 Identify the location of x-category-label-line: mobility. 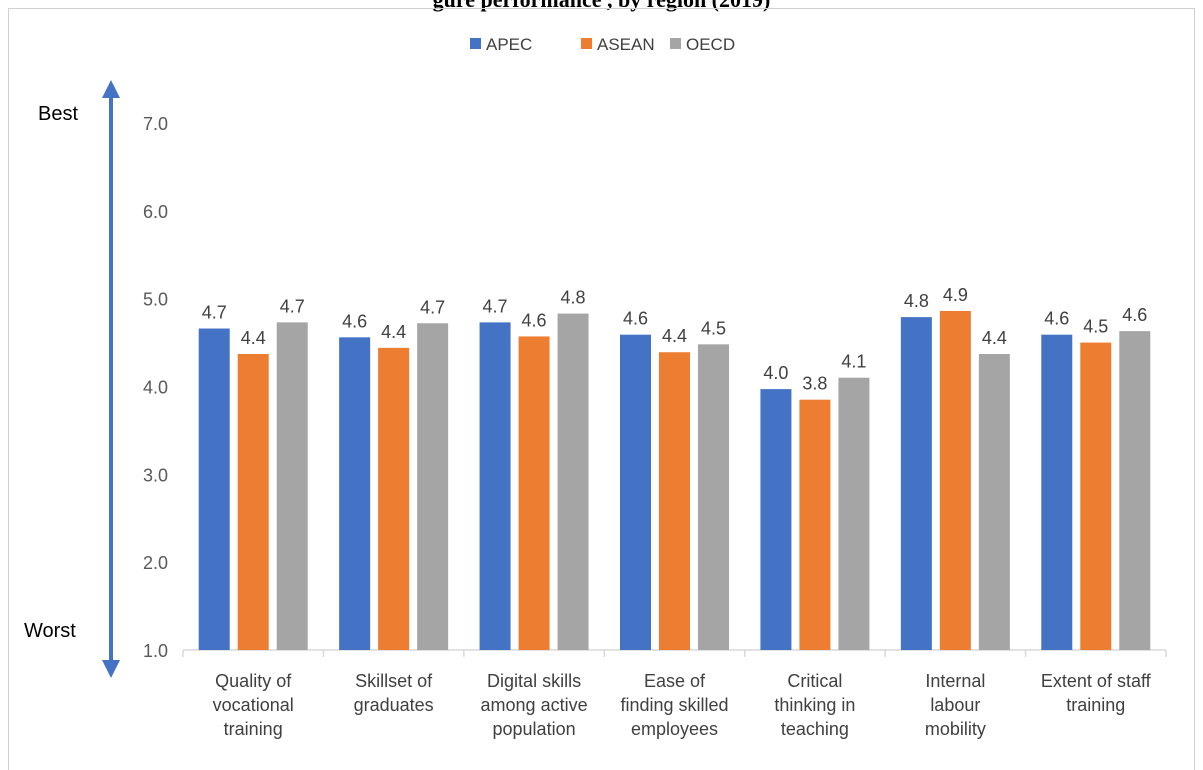
(955, 729).